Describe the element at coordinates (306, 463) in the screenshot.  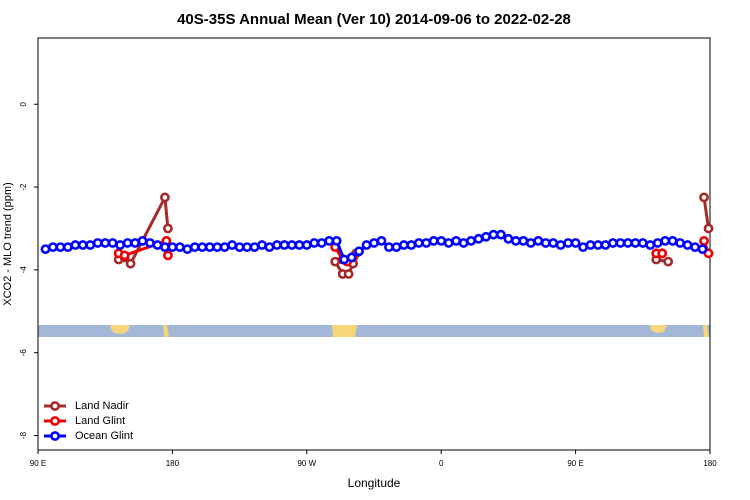
I see `x-tick-label: 90 W` at that location.